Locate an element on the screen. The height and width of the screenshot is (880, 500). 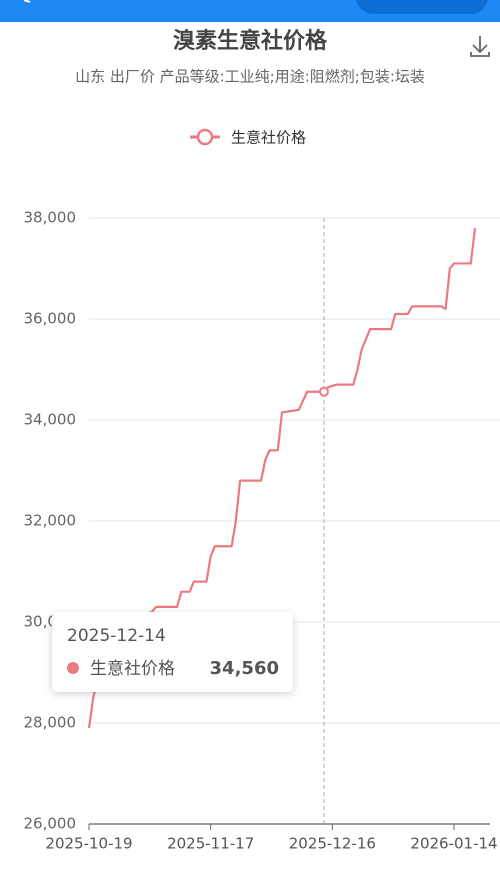
y-tick-label: 34,000 is located at coordinates (50, 420).